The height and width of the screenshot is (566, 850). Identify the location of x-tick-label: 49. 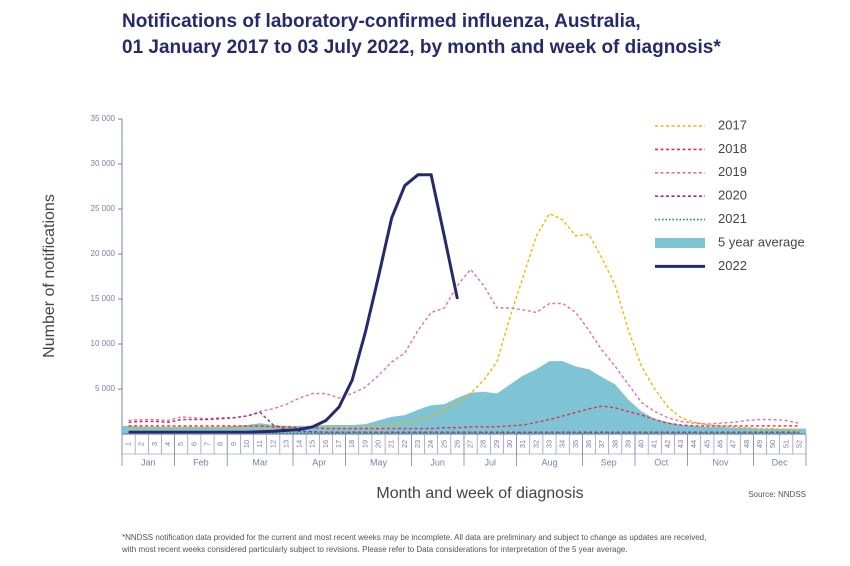
(759, 444).